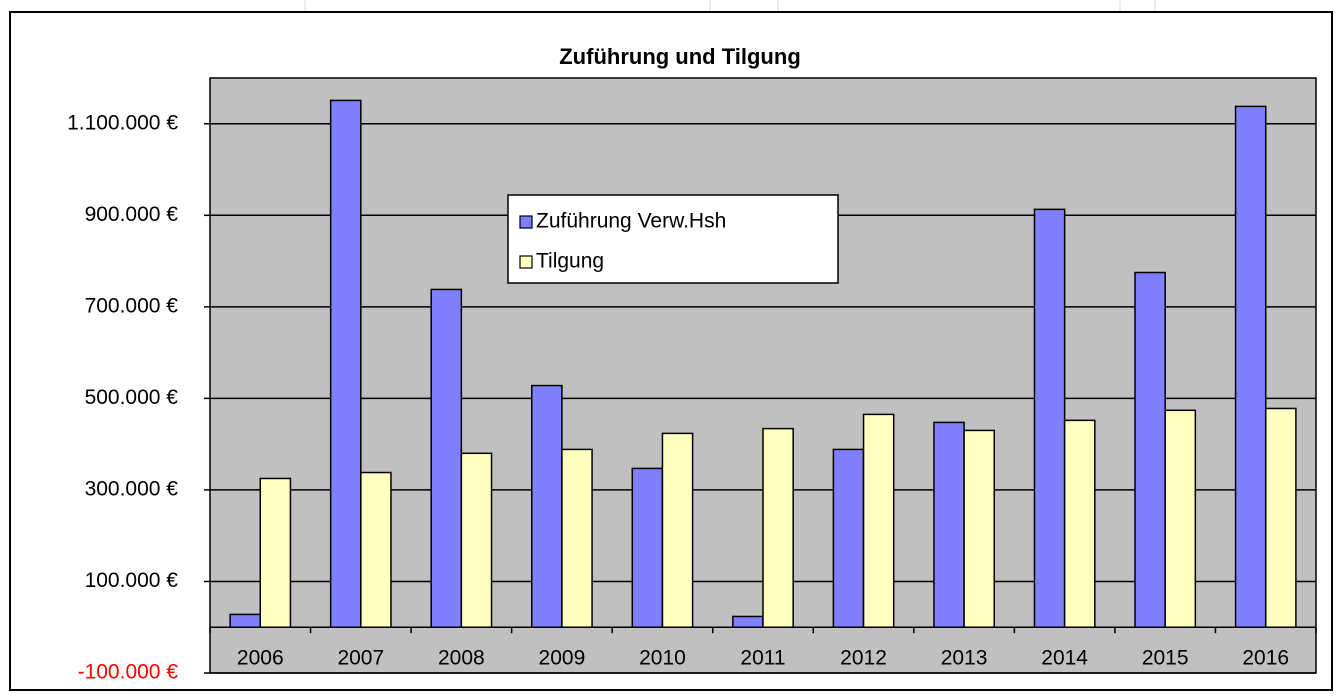 This screenshot has width=1342, height=697. I want to click on y-tick-label: 900.000 €, so click(132, 214).